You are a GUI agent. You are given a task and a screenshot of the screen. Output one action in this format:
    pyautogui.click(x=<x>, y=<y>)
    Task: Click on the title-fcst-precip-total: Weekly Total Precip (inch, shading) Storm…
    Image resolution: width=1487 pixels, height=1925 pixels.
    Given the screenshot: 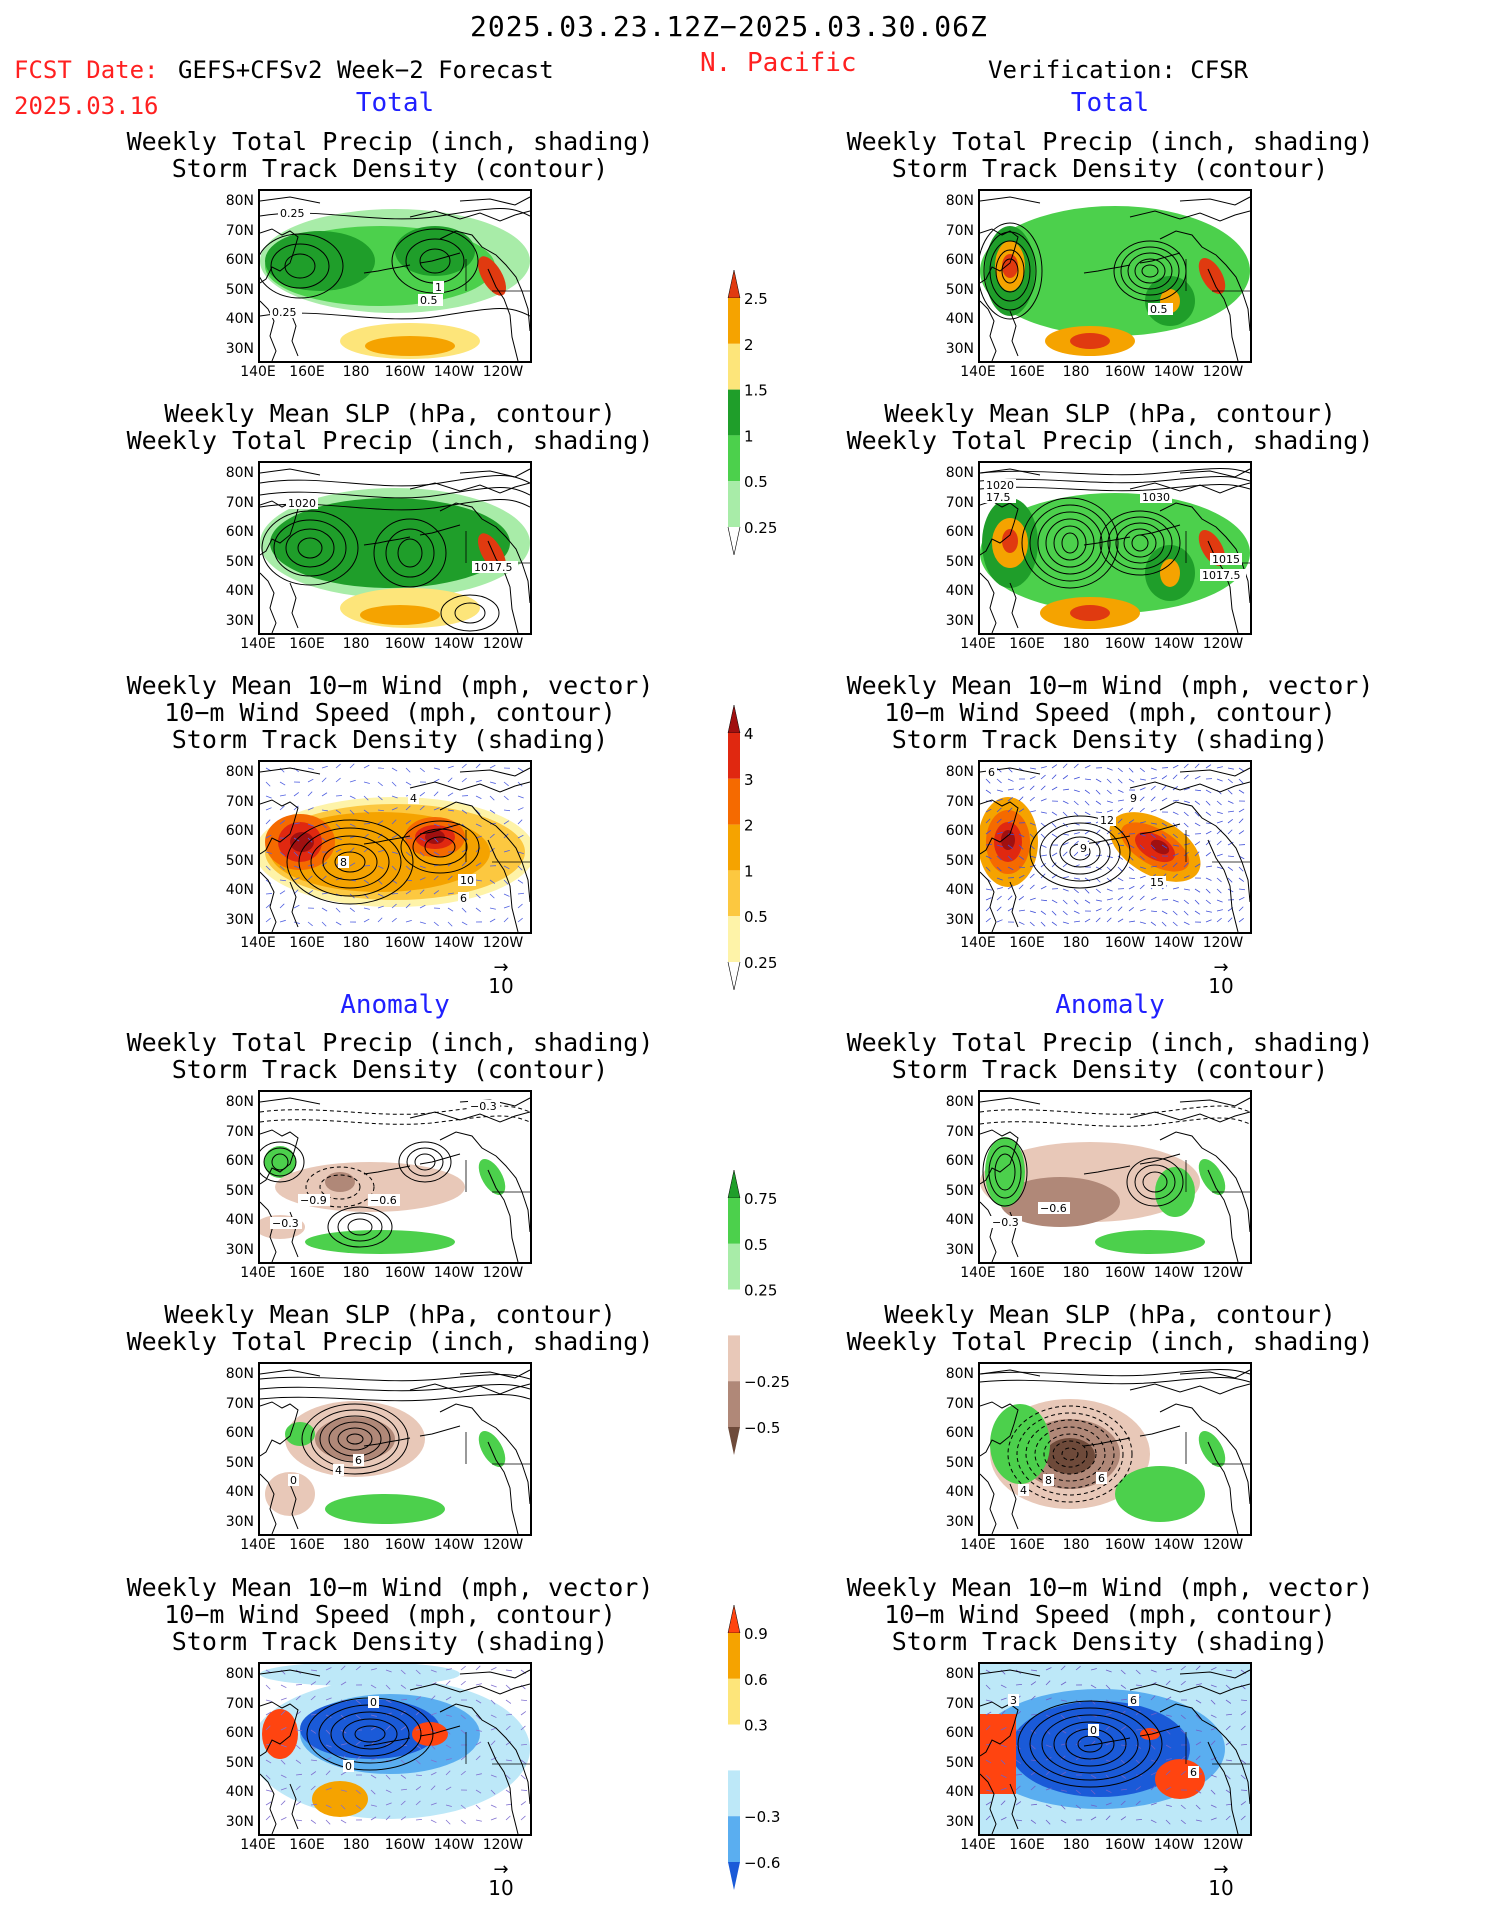 What is the action you would take?
    pyautogui.click(x=390, y=155)
    